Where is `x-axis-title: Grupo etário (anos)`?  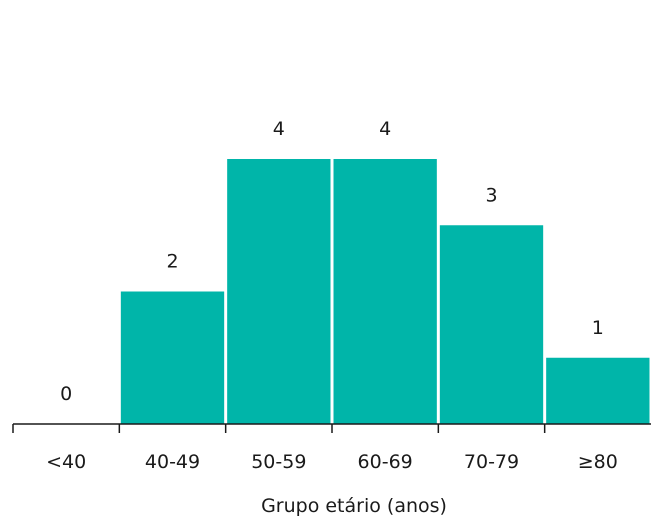 x-axis-title: Grupo etário (anos) is located at coordinates (354, 506).